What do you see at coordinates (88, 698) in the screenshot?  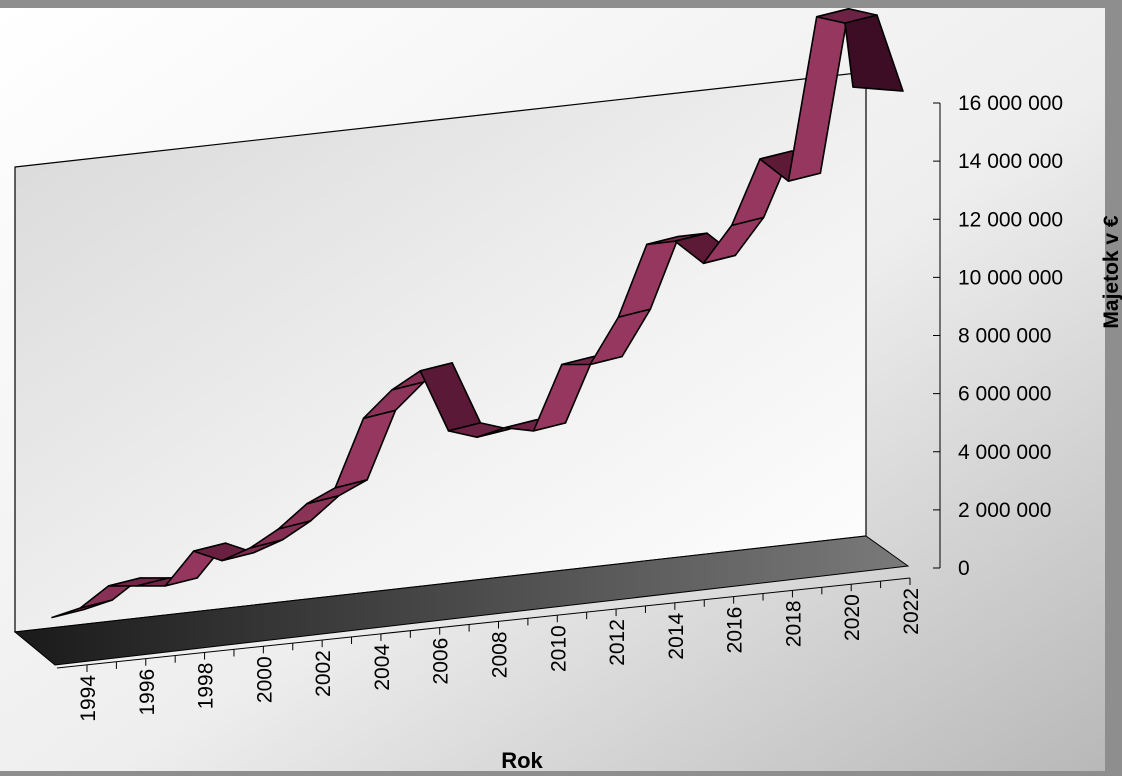 I see `x-tick-label: 1994` at bounding box center [88, 698].